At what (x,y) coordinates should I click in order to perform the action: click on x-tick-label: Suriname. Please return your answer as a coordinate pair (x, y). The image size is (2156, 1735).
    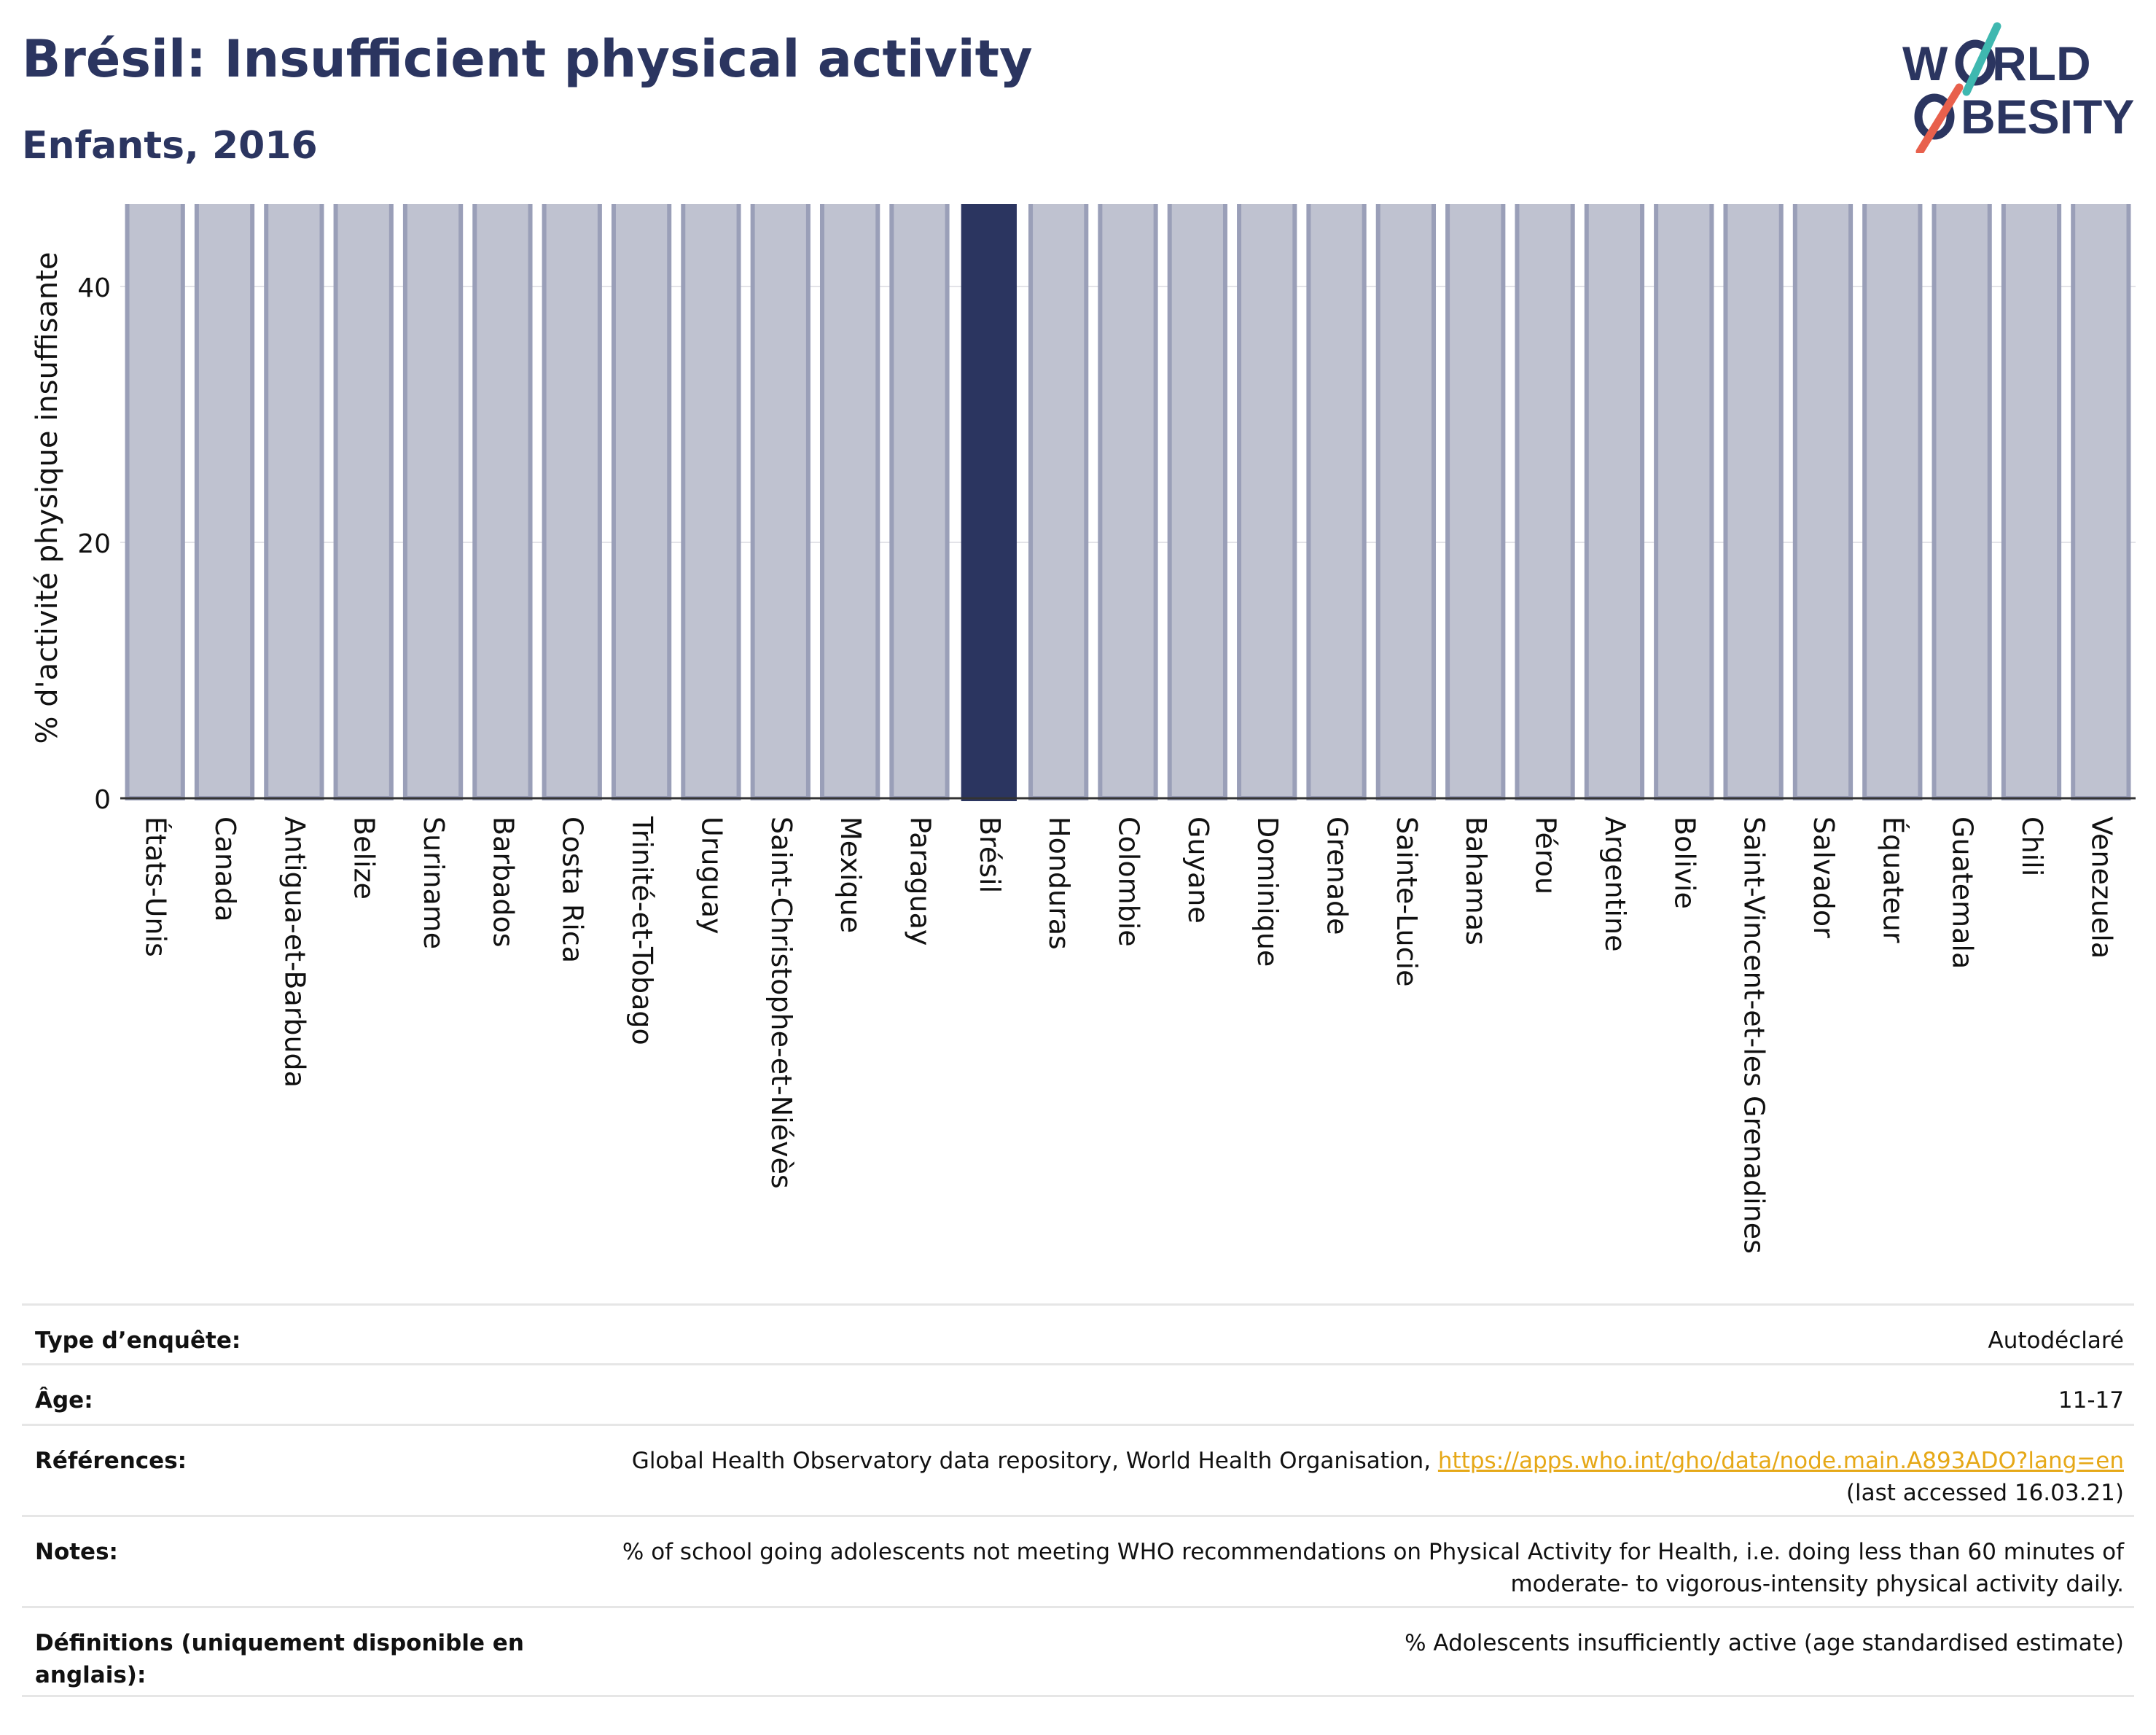
    Looking at the image, I should click on (434, 882).